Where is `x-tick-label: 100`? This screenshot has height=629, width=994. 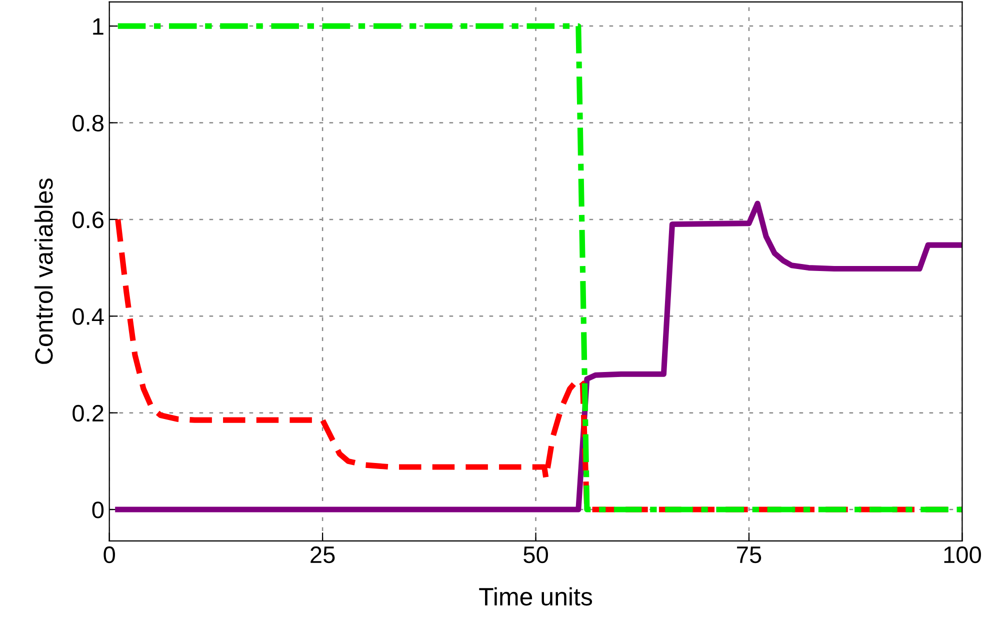
x-tick-label: 100 is located at coordinates (962, 555).